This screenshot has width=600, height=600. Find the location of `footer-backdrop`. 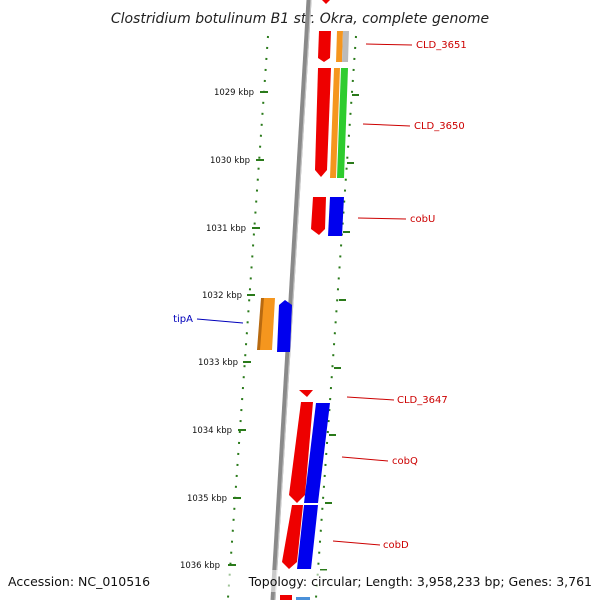

footer-backdrop is located at coordinates (300, 581).